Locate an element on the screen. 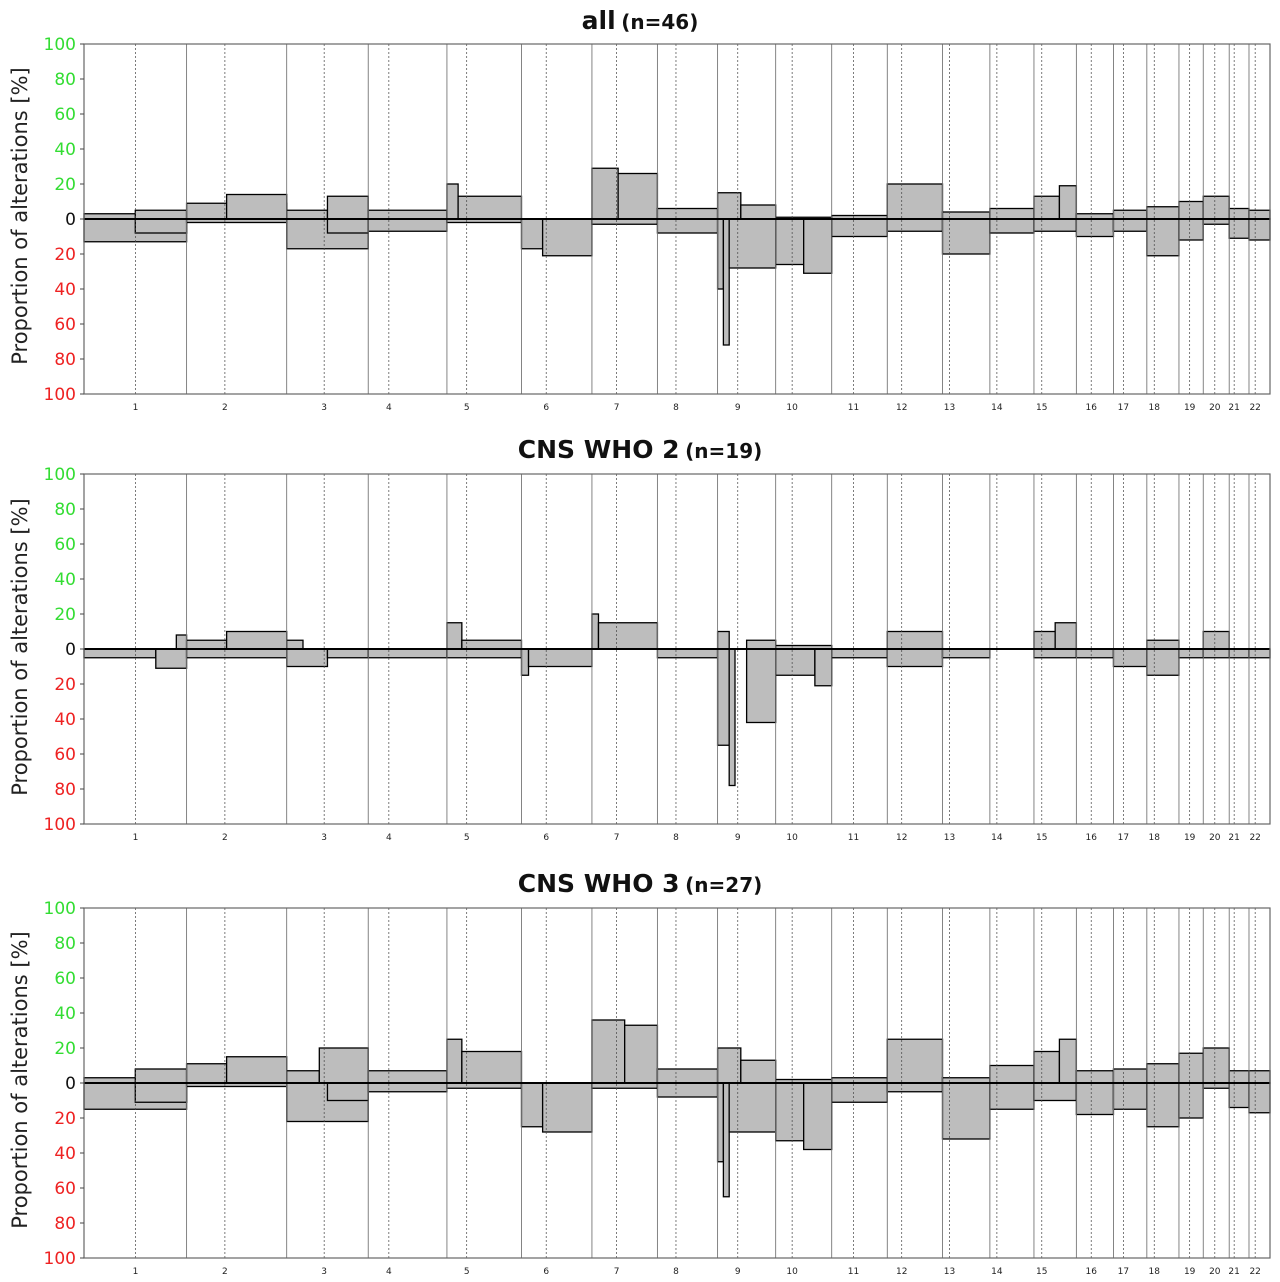  x-tick-label: 13 is located at coordinates (949, 838).